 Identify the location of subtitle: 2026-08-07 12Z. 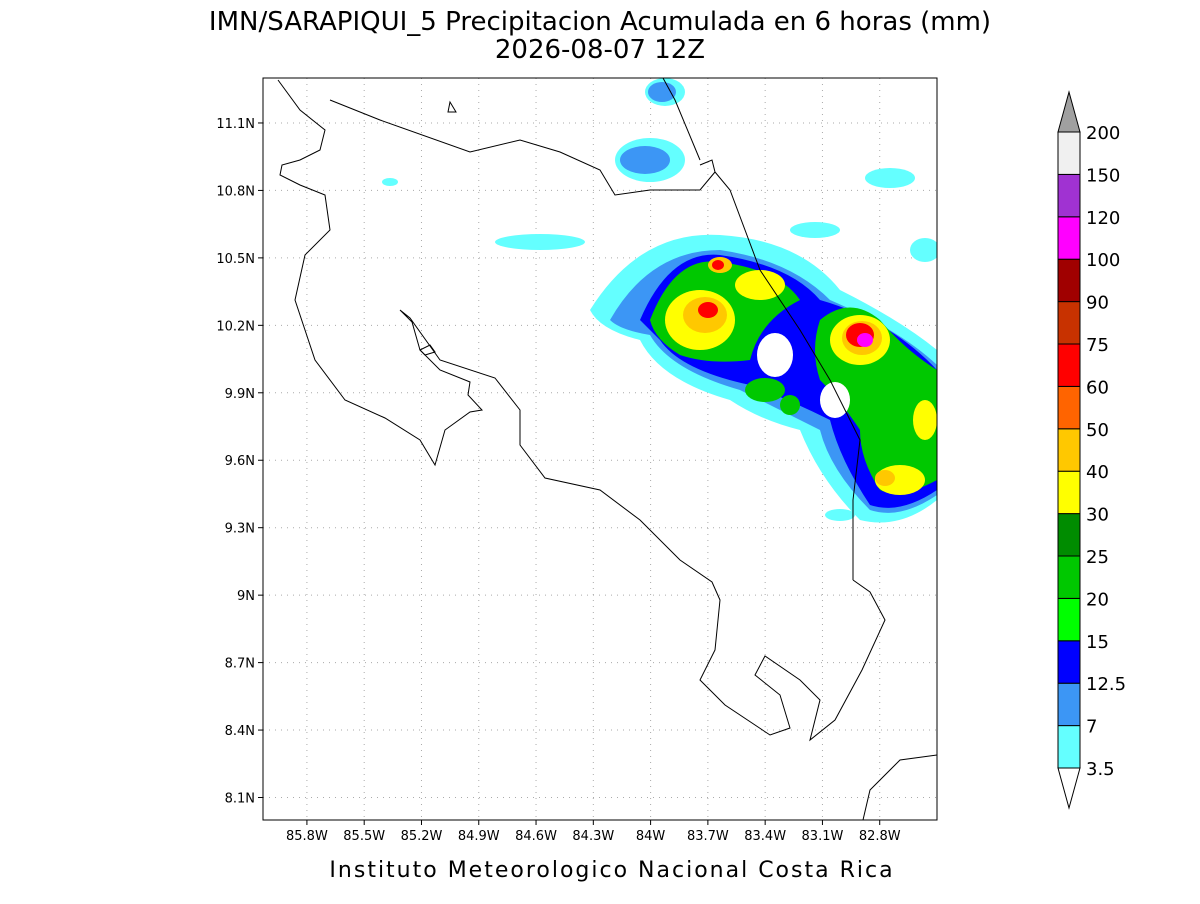
(600, 50).